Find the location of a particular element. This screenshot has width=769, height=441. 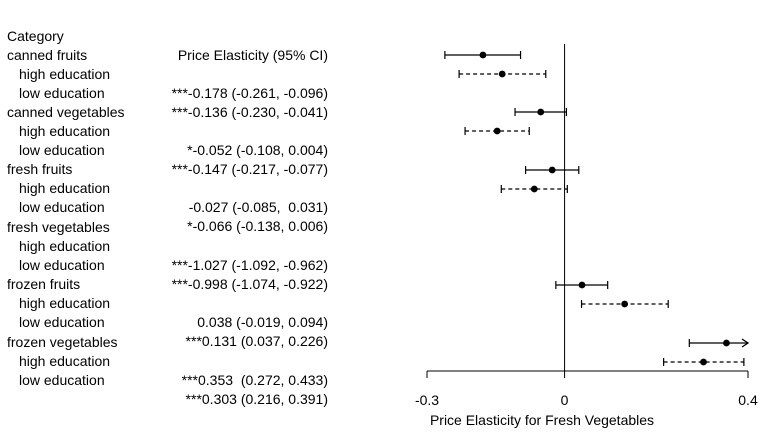

table-row: high education ***0.353 (0.272, 0.433) is located at coordinates (173, 370).